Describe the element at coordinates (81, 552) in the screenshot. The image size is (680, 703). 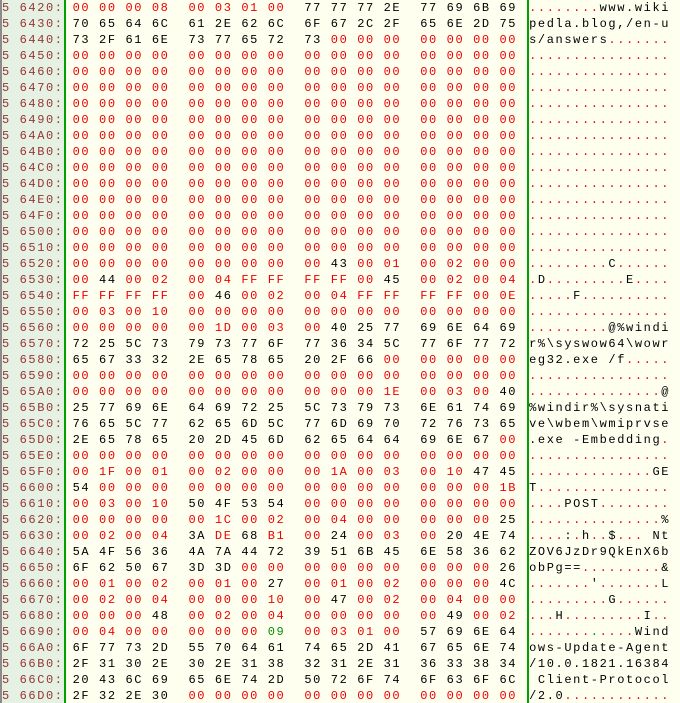
I see `hex-byte: 5A` at that location.